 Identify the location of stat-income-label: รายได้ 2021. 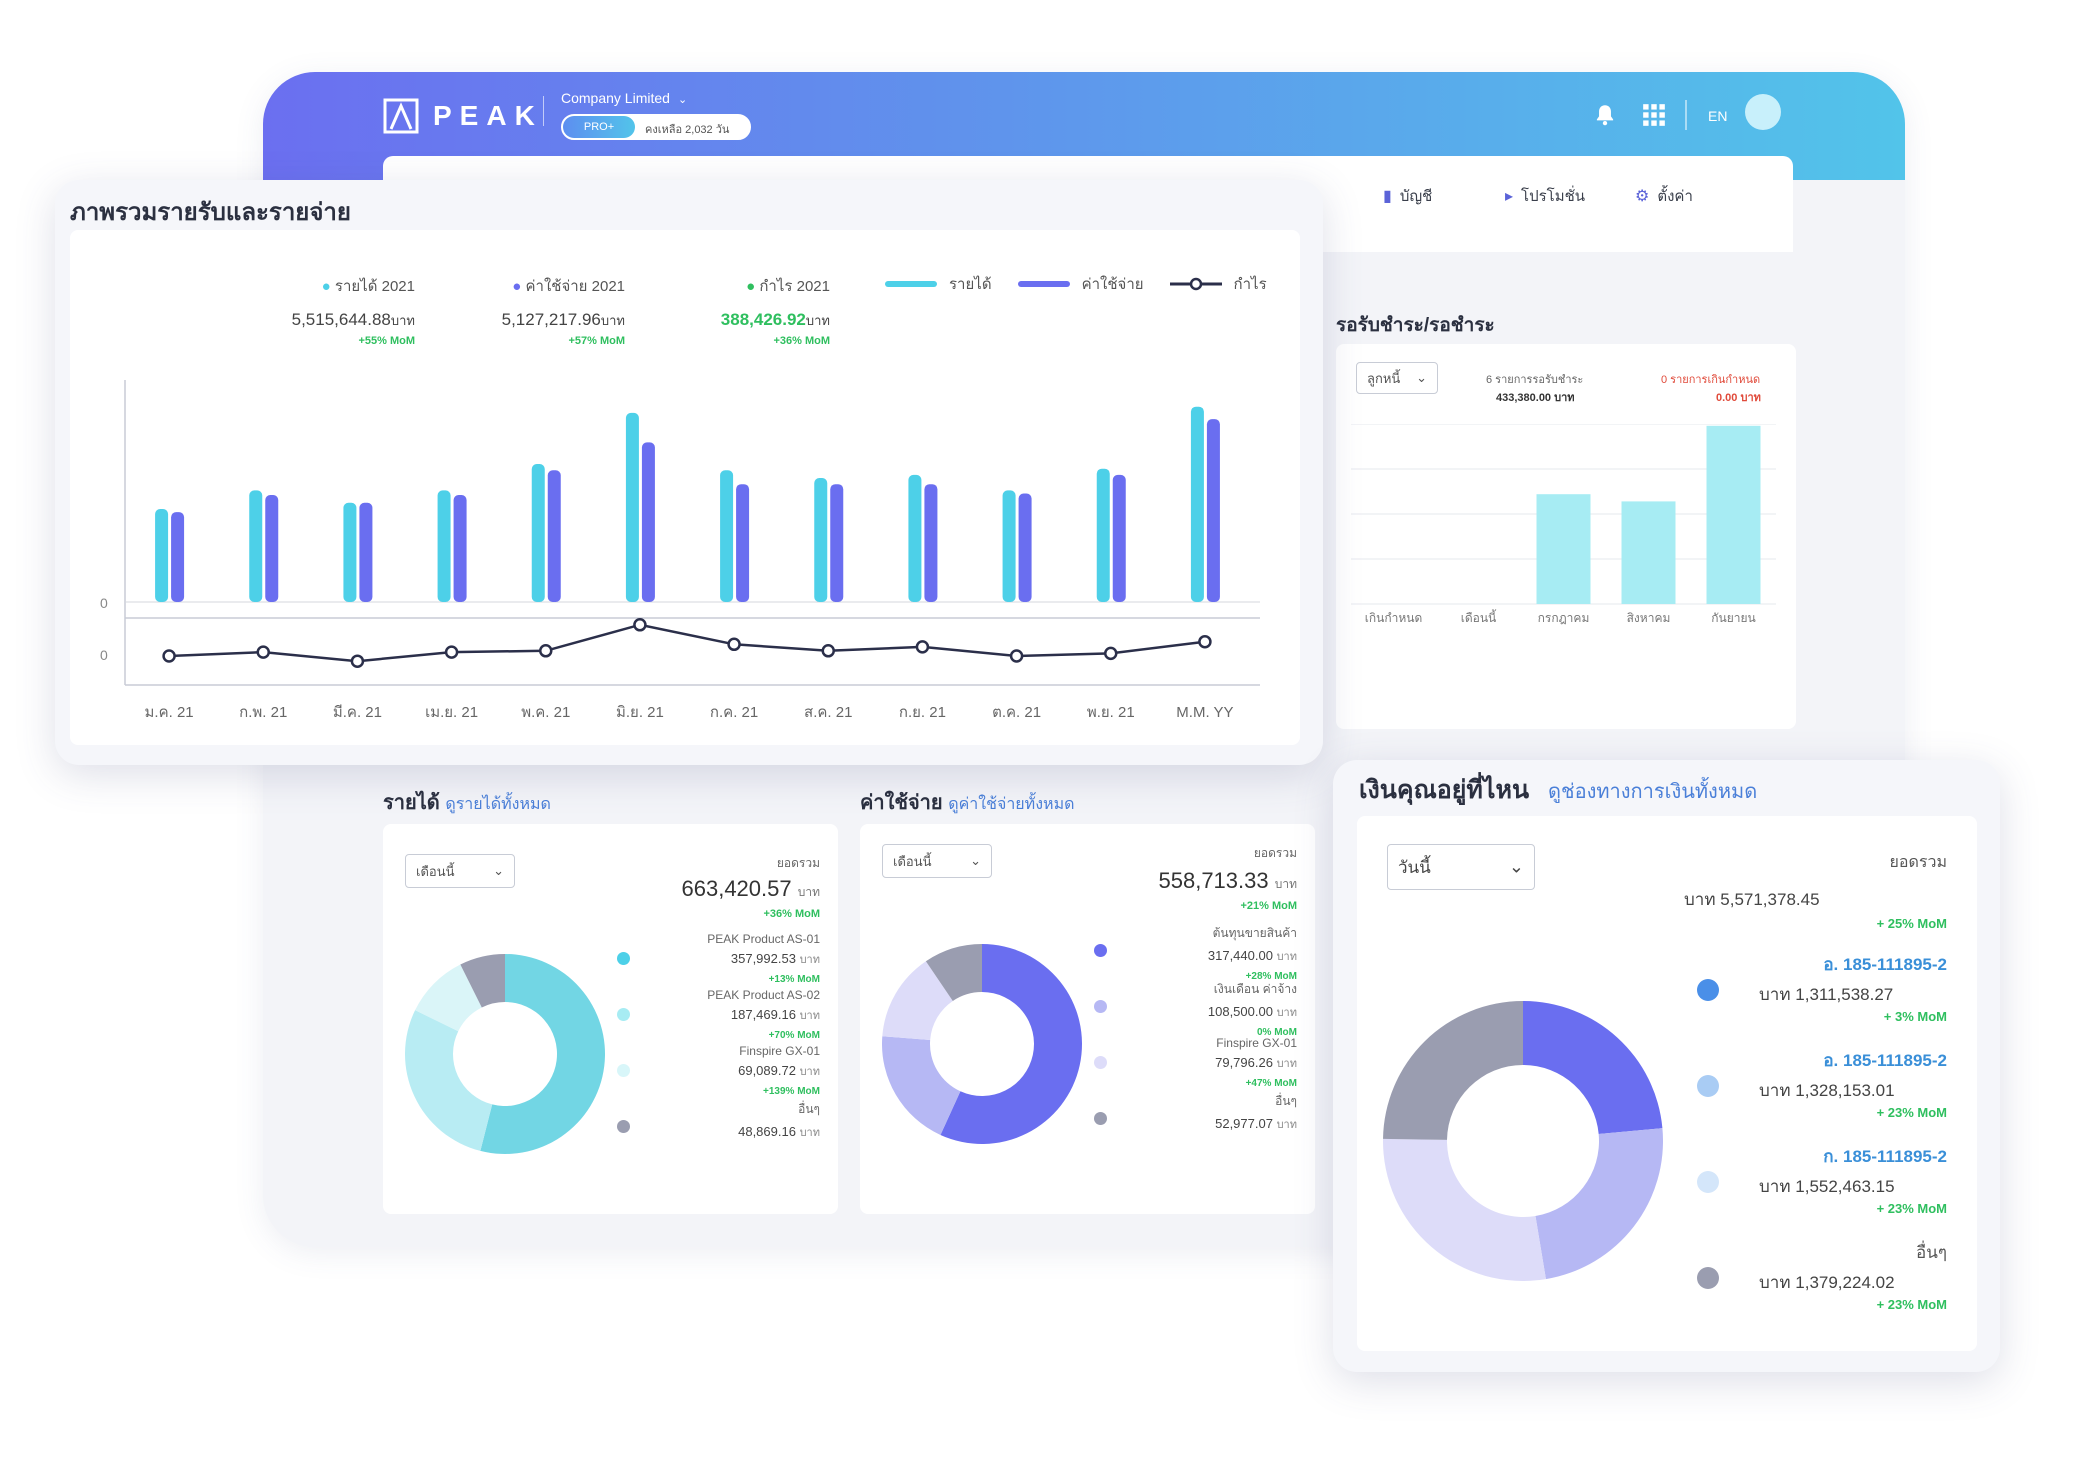
(374, 286).